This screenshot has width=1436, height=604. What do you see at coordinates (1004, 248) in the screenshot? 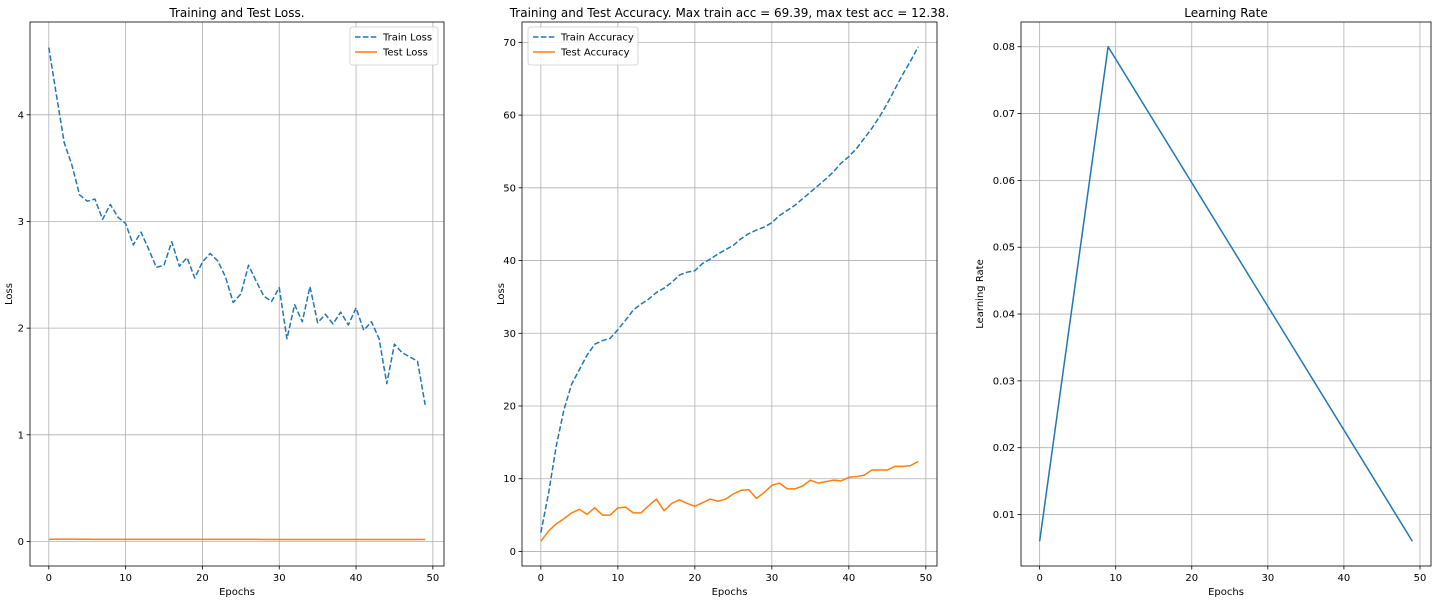
I see `y-tick-label: 0.05` at bounding box center [1004, 248].